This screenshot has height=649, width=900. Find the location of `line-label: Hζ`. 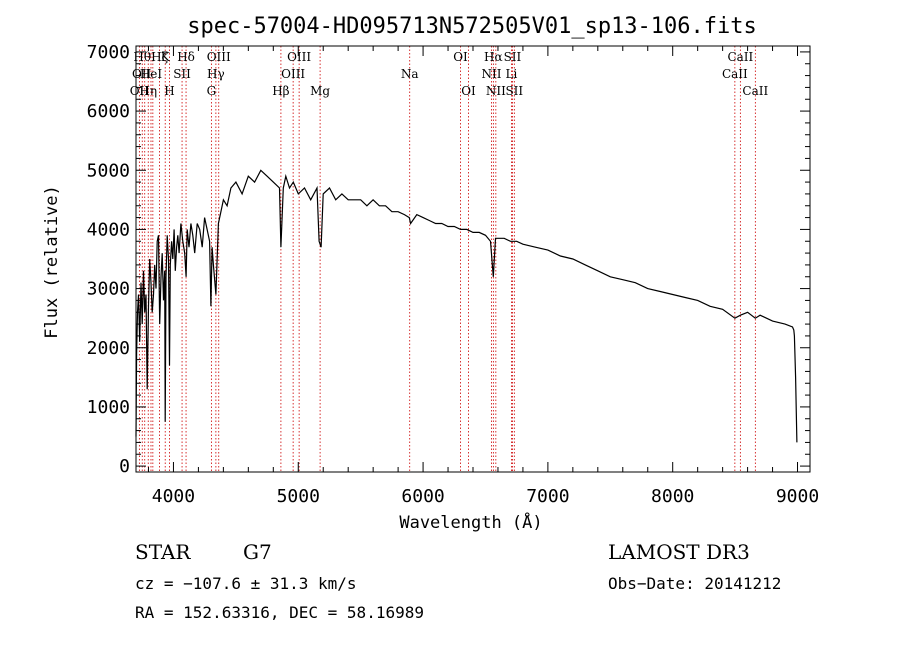

line-label: Hζ is located at coordinates (159, 57).